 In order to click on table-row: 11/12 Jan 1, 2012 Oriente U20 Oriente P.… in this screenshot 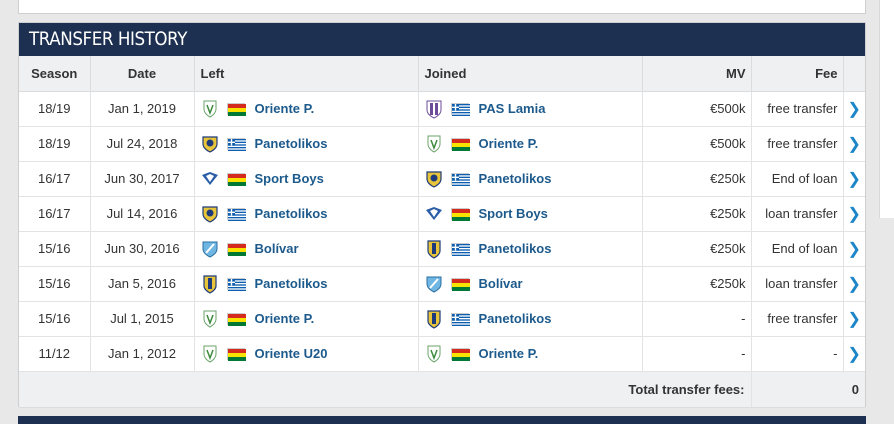, I will do `click(442, 354)`.